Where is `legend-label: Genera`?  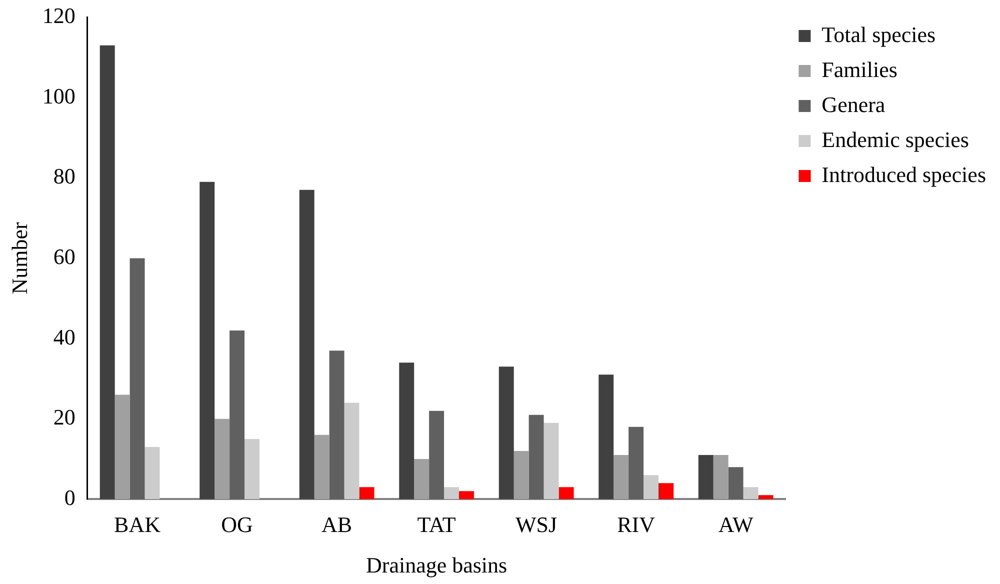
legend-label: Genera is located at coordinates (854, 104).